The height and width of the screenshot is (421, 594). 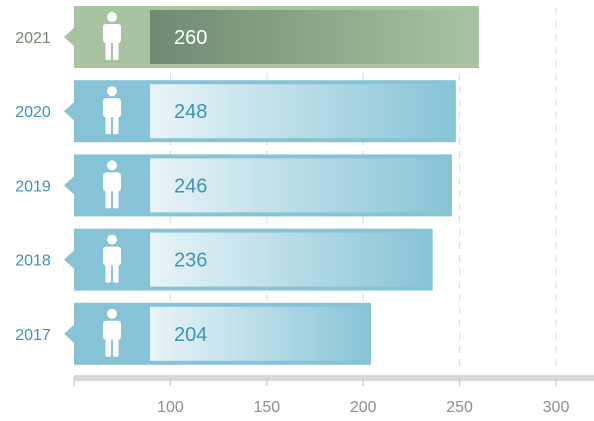 I want to click on bar-value-label: 246, so click(x=190, y=186).